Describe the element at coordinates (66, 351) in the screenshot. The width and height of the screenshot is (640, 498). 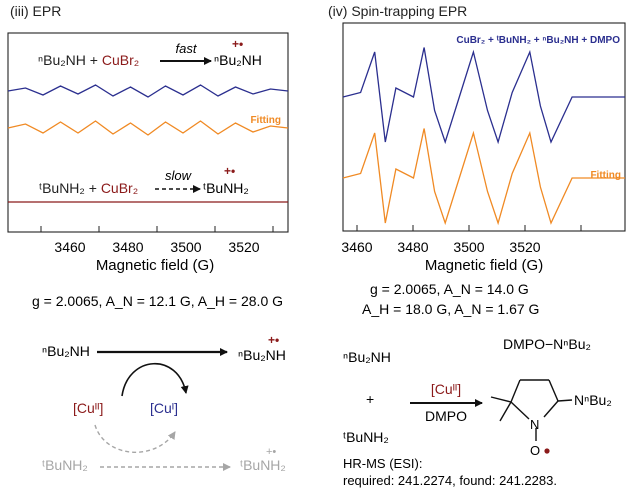
I see `scheme-start: ⁿBu₂NH` at that location.